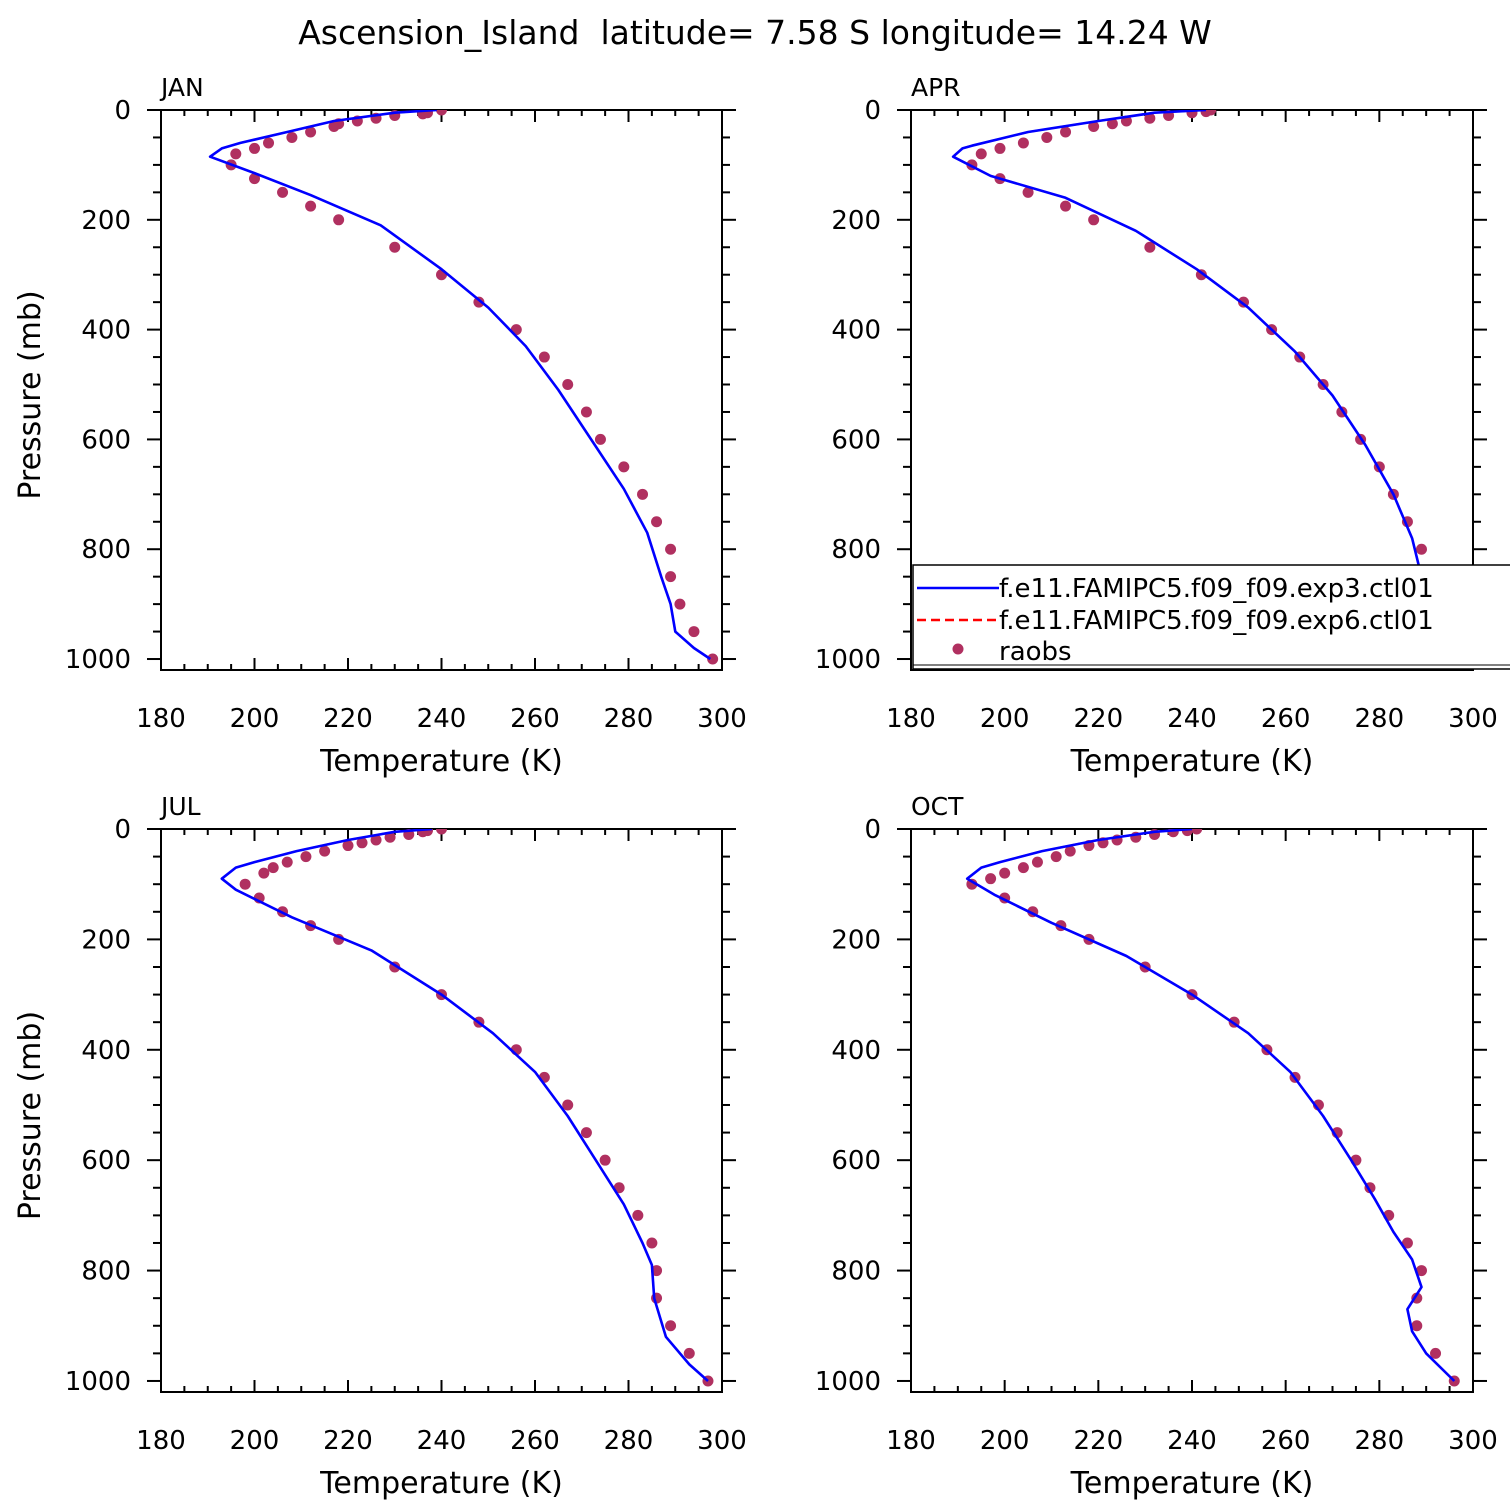 Image resolution: width=1510 pixels, height=1510 pixels. Describe the element at coordinates (181, 87) in the screenshot. I see `panel-month-label: JAN` at that location.